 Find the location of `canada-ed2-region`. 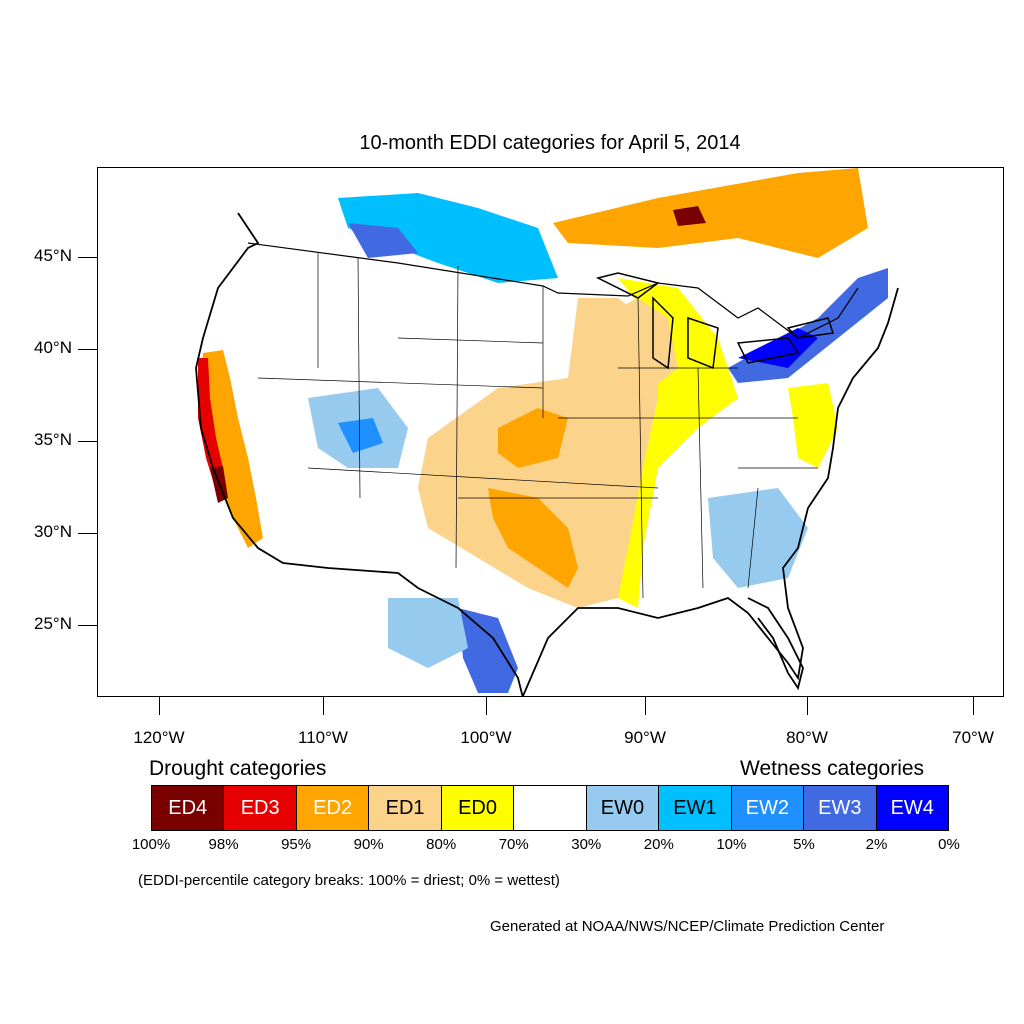

canada-ed2-region is located at coordinates (710, 213).